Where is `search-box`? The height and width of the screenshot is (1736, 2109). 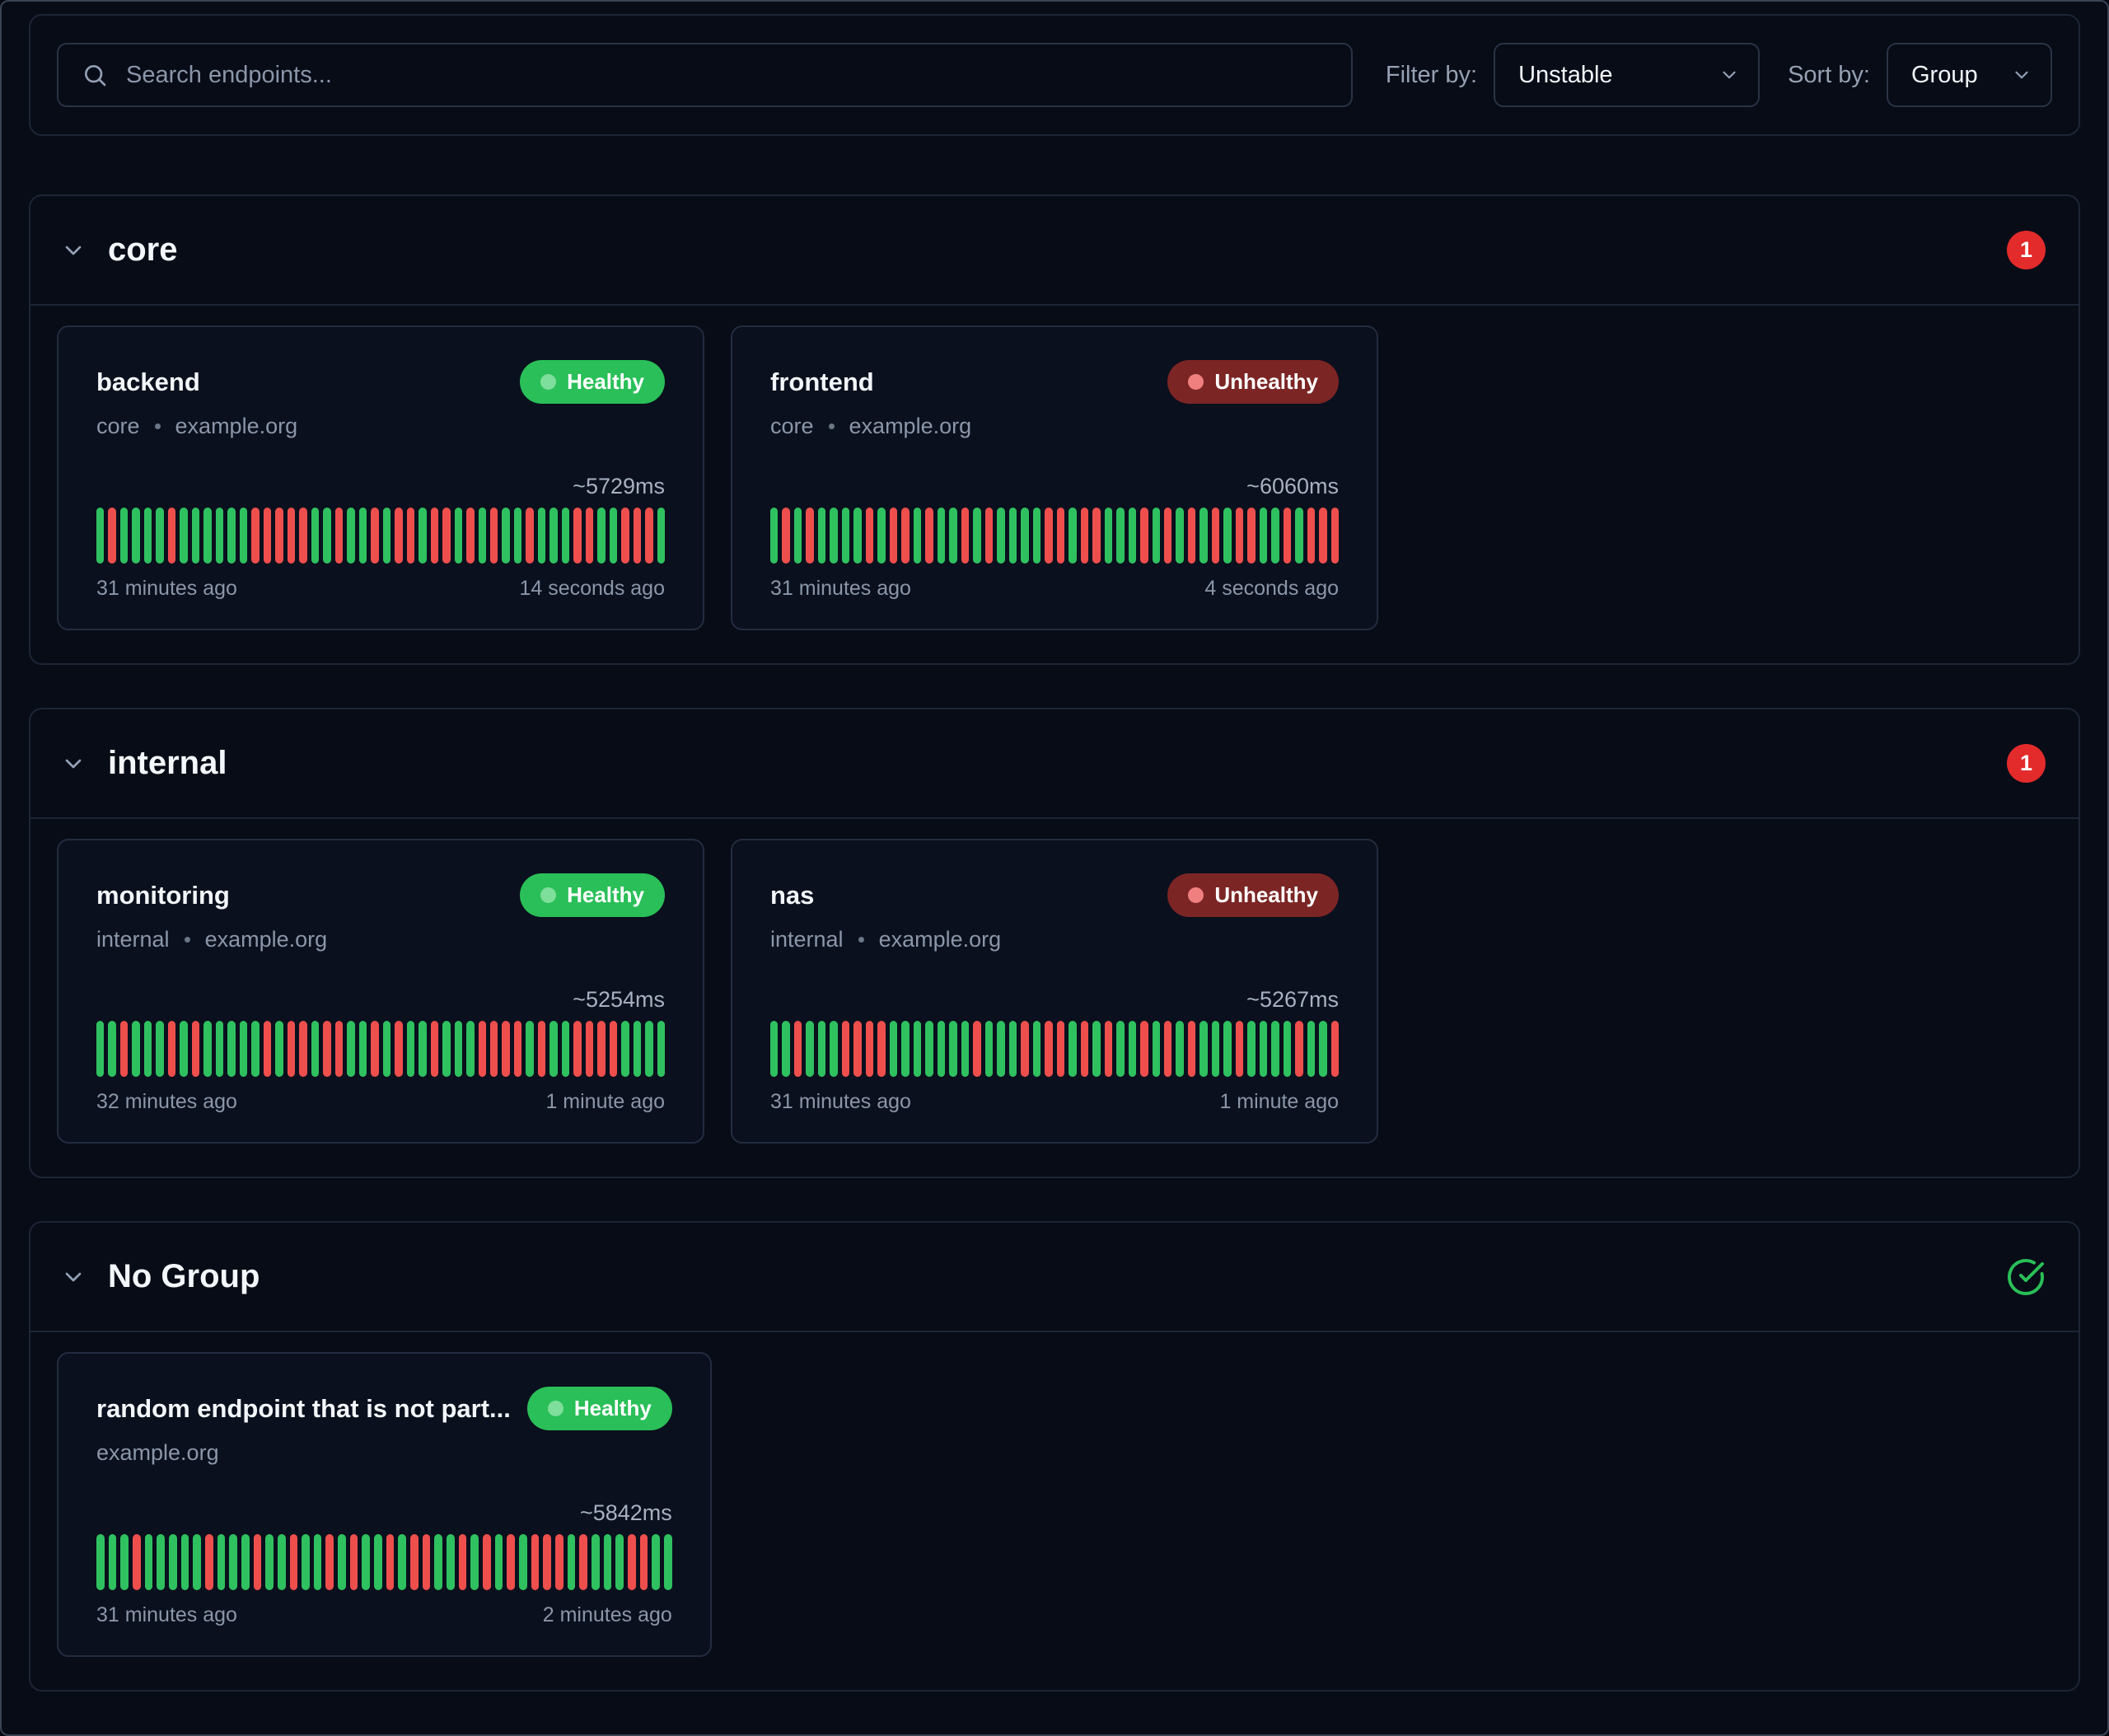 search-box is located at coordinates (705, 75).